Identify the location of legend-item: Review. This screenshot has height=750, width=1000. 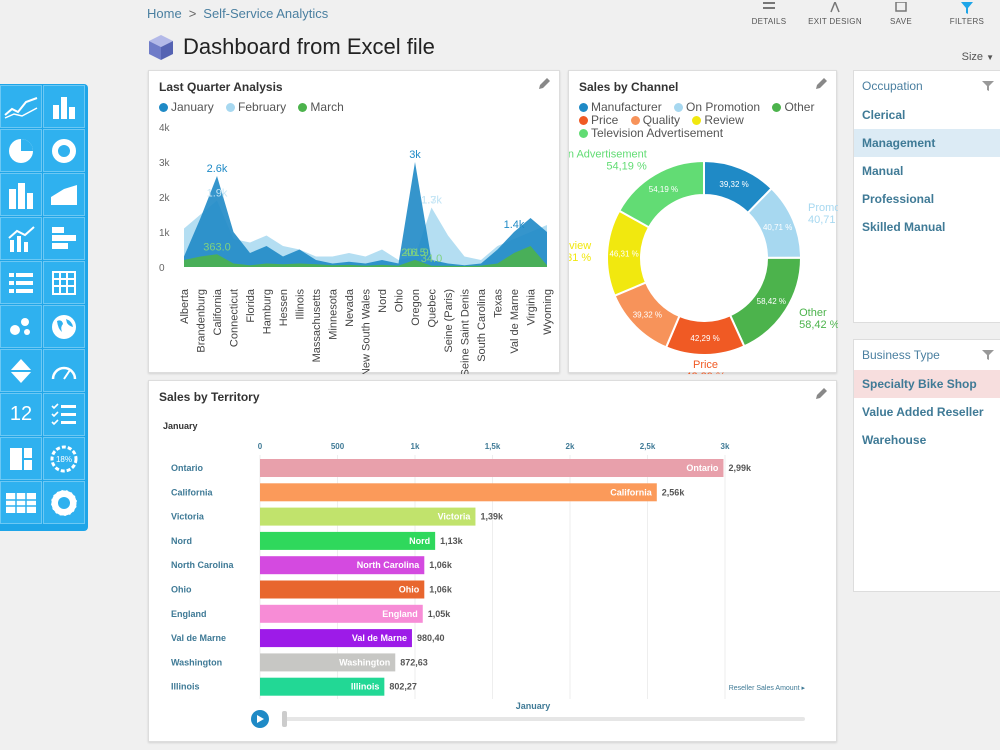
(718, 120).